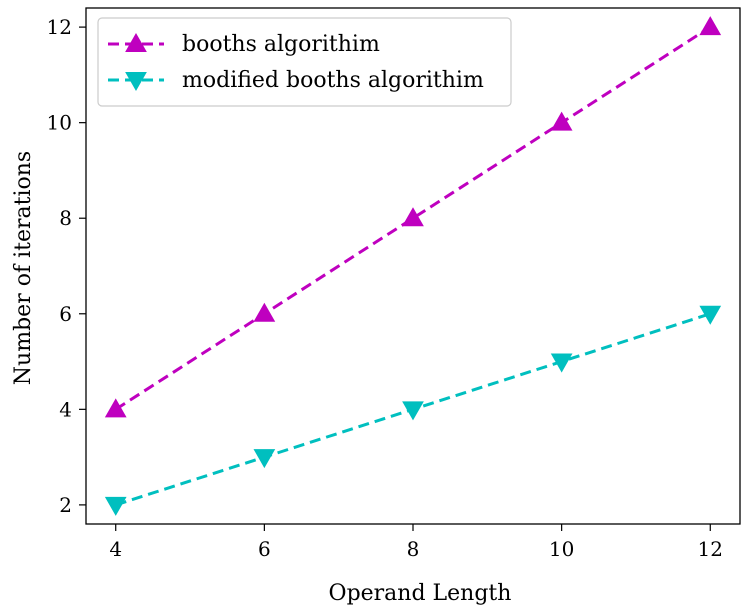 Image resolution: width=747 pixels, height=608 pixels. I want to click on y-tick-label: 10, so click(59, 123).